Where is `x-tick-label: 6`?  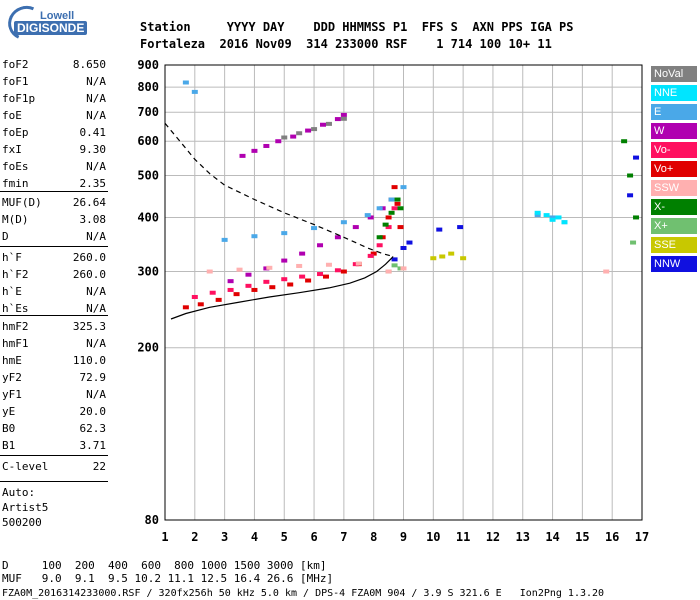
x-tick-label: 6 is located at coordinates (313, 537).